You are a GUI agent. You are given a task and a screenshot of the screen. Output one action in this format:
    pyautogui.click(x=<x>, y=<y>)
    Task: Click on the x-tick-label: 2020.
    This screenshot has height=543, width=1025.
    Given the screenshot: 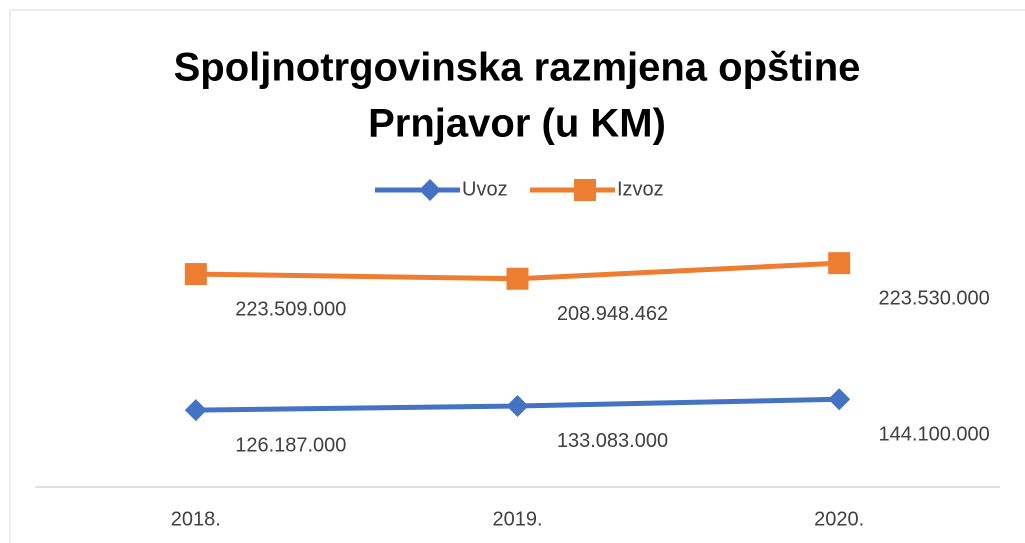 What is the action you would take?
    pyautogui.click(x=839, y=519)
    